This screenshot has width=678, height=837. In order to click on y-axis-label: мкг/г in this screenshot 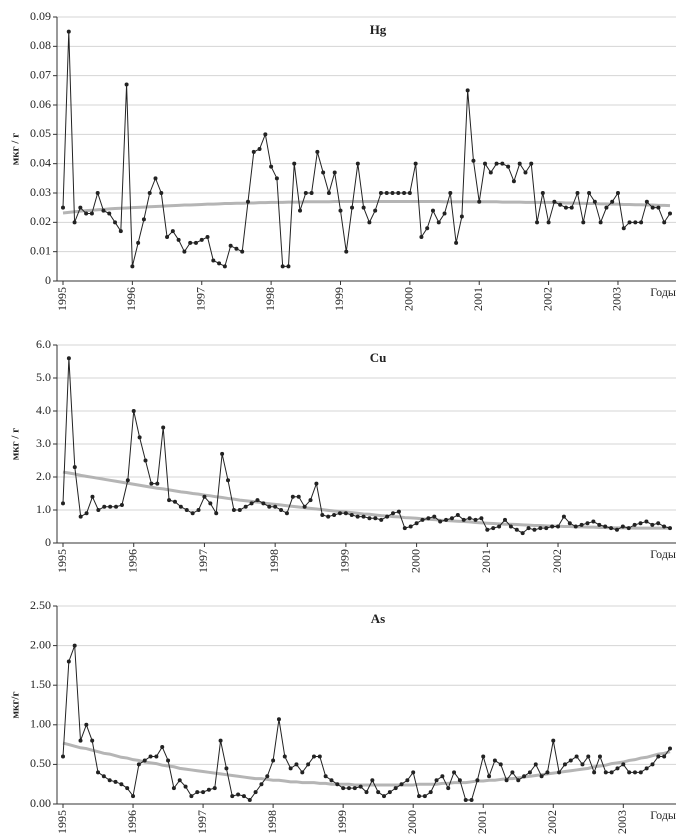, I will do `click(16, 705)`.